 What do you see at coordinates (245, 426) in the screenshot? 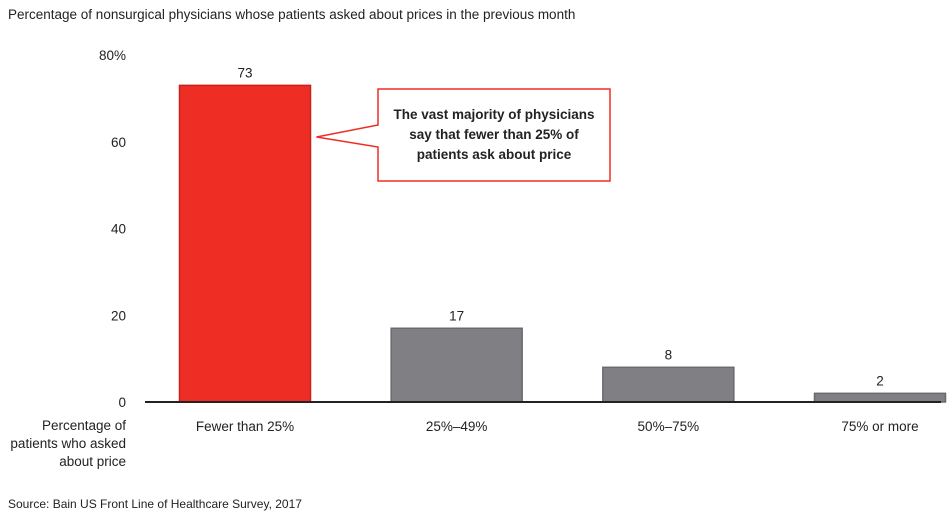
I see `x-tick-label: Fewer than 25%` at bounding box center [245, 426].